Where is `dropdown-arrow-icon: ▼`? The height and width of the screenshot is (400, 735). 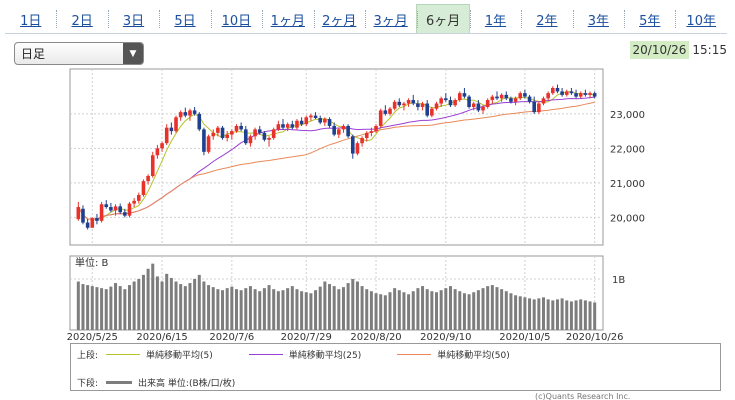
dropdown-arrow-icon: ▼ is located at coordinates (133, 53).